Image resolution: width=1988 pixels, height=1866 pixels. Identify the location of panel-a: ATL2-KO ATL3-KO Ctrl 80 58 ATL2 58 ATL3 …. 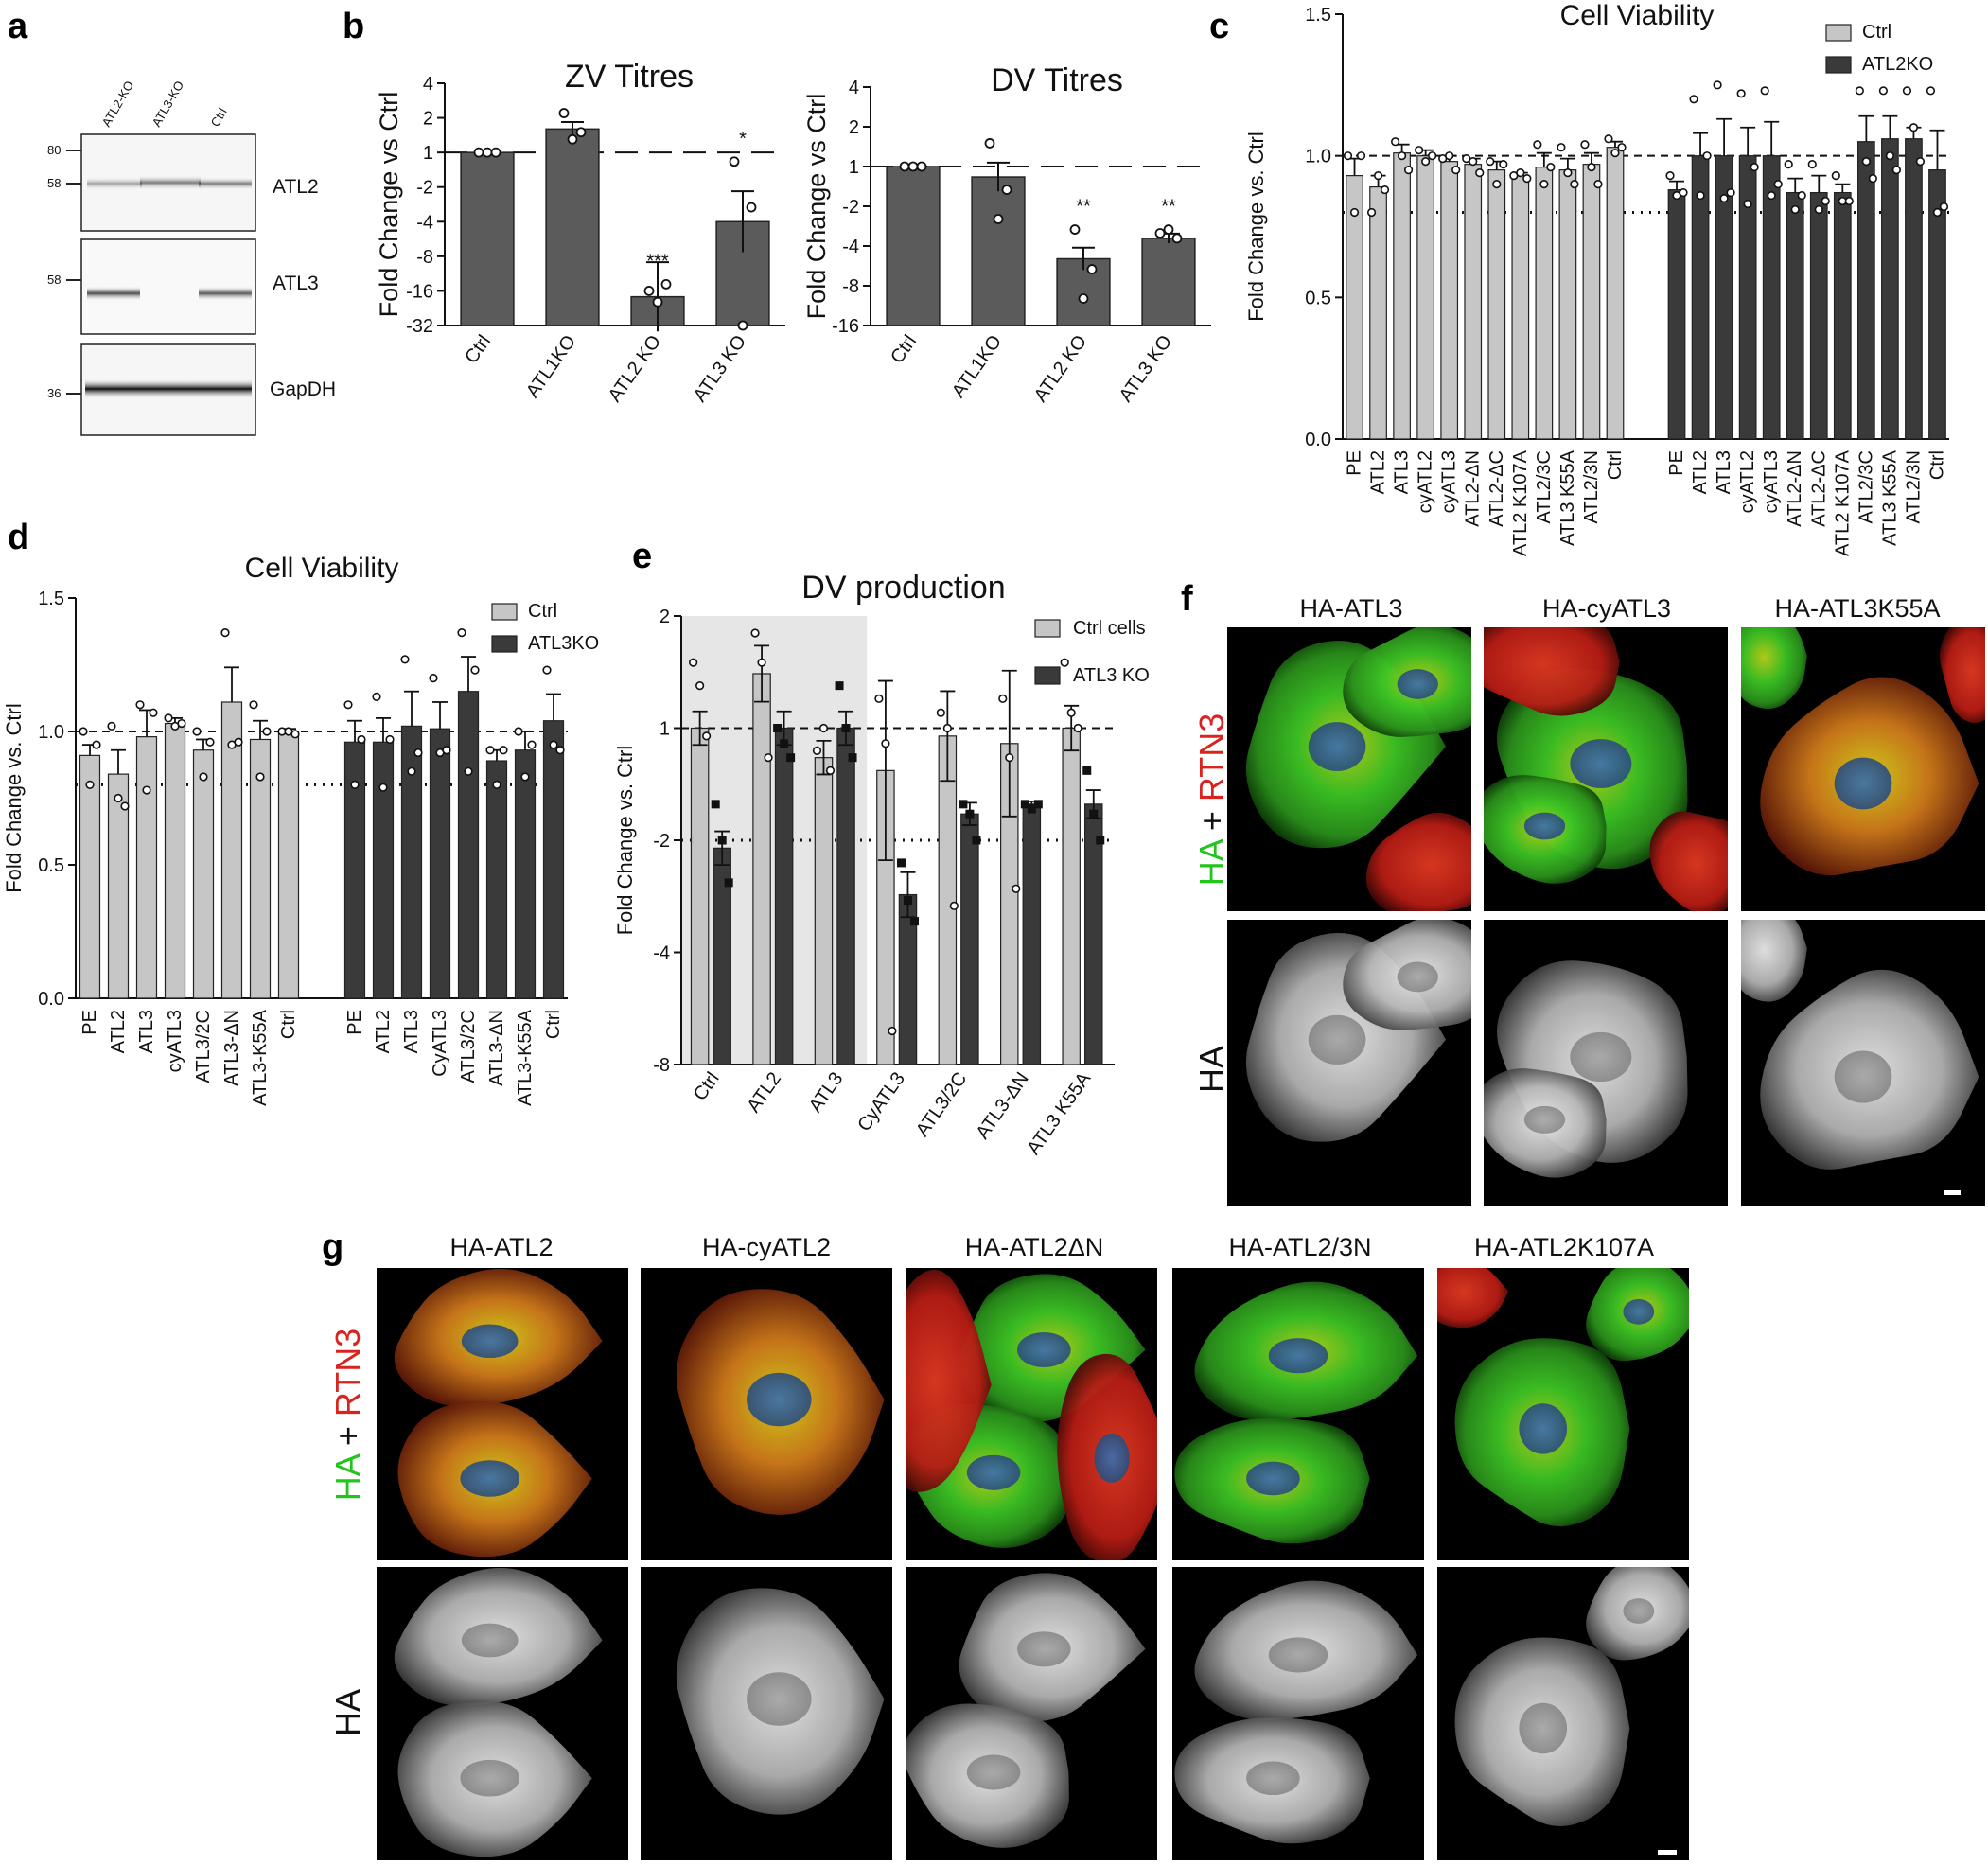
(191, 257).